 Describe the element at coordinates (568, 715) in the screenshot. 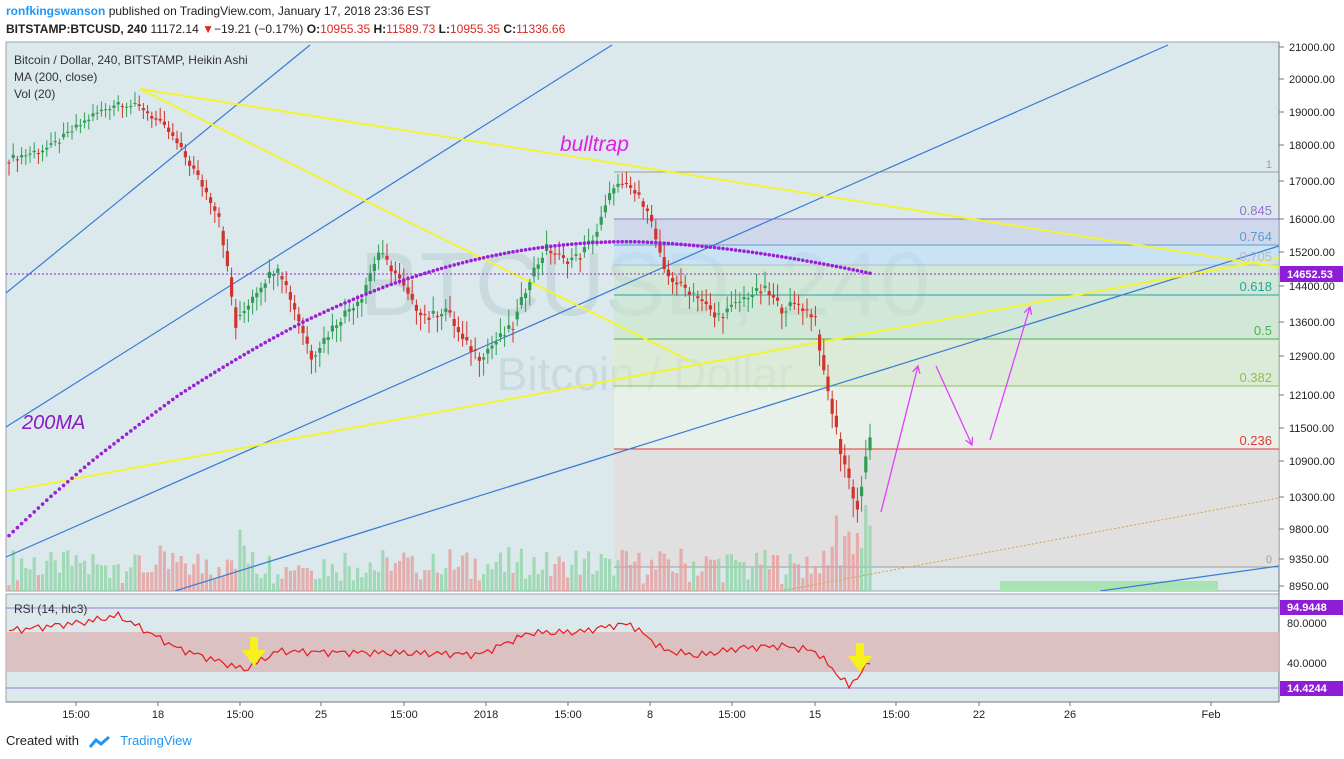

I see `time-tick-label: 15:00` at that location.